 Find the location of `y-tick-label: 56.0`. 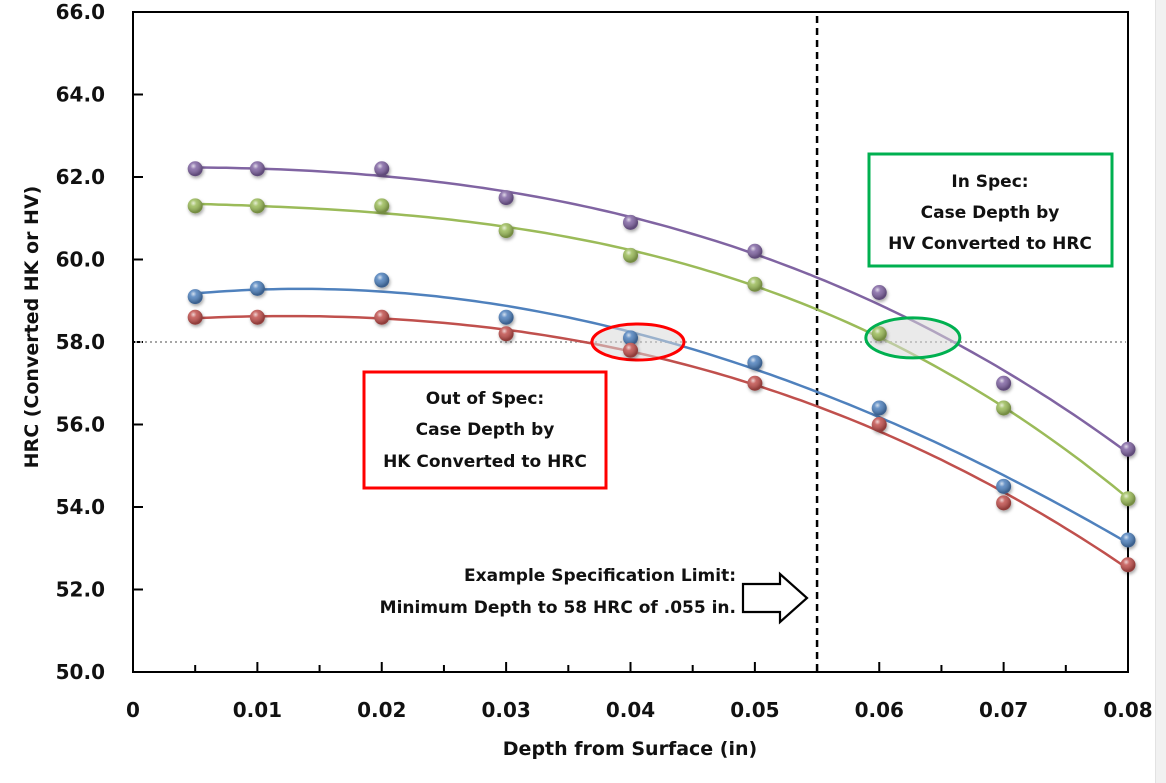

y-tick-label: 56.0 is located at coordinates (80, 425).